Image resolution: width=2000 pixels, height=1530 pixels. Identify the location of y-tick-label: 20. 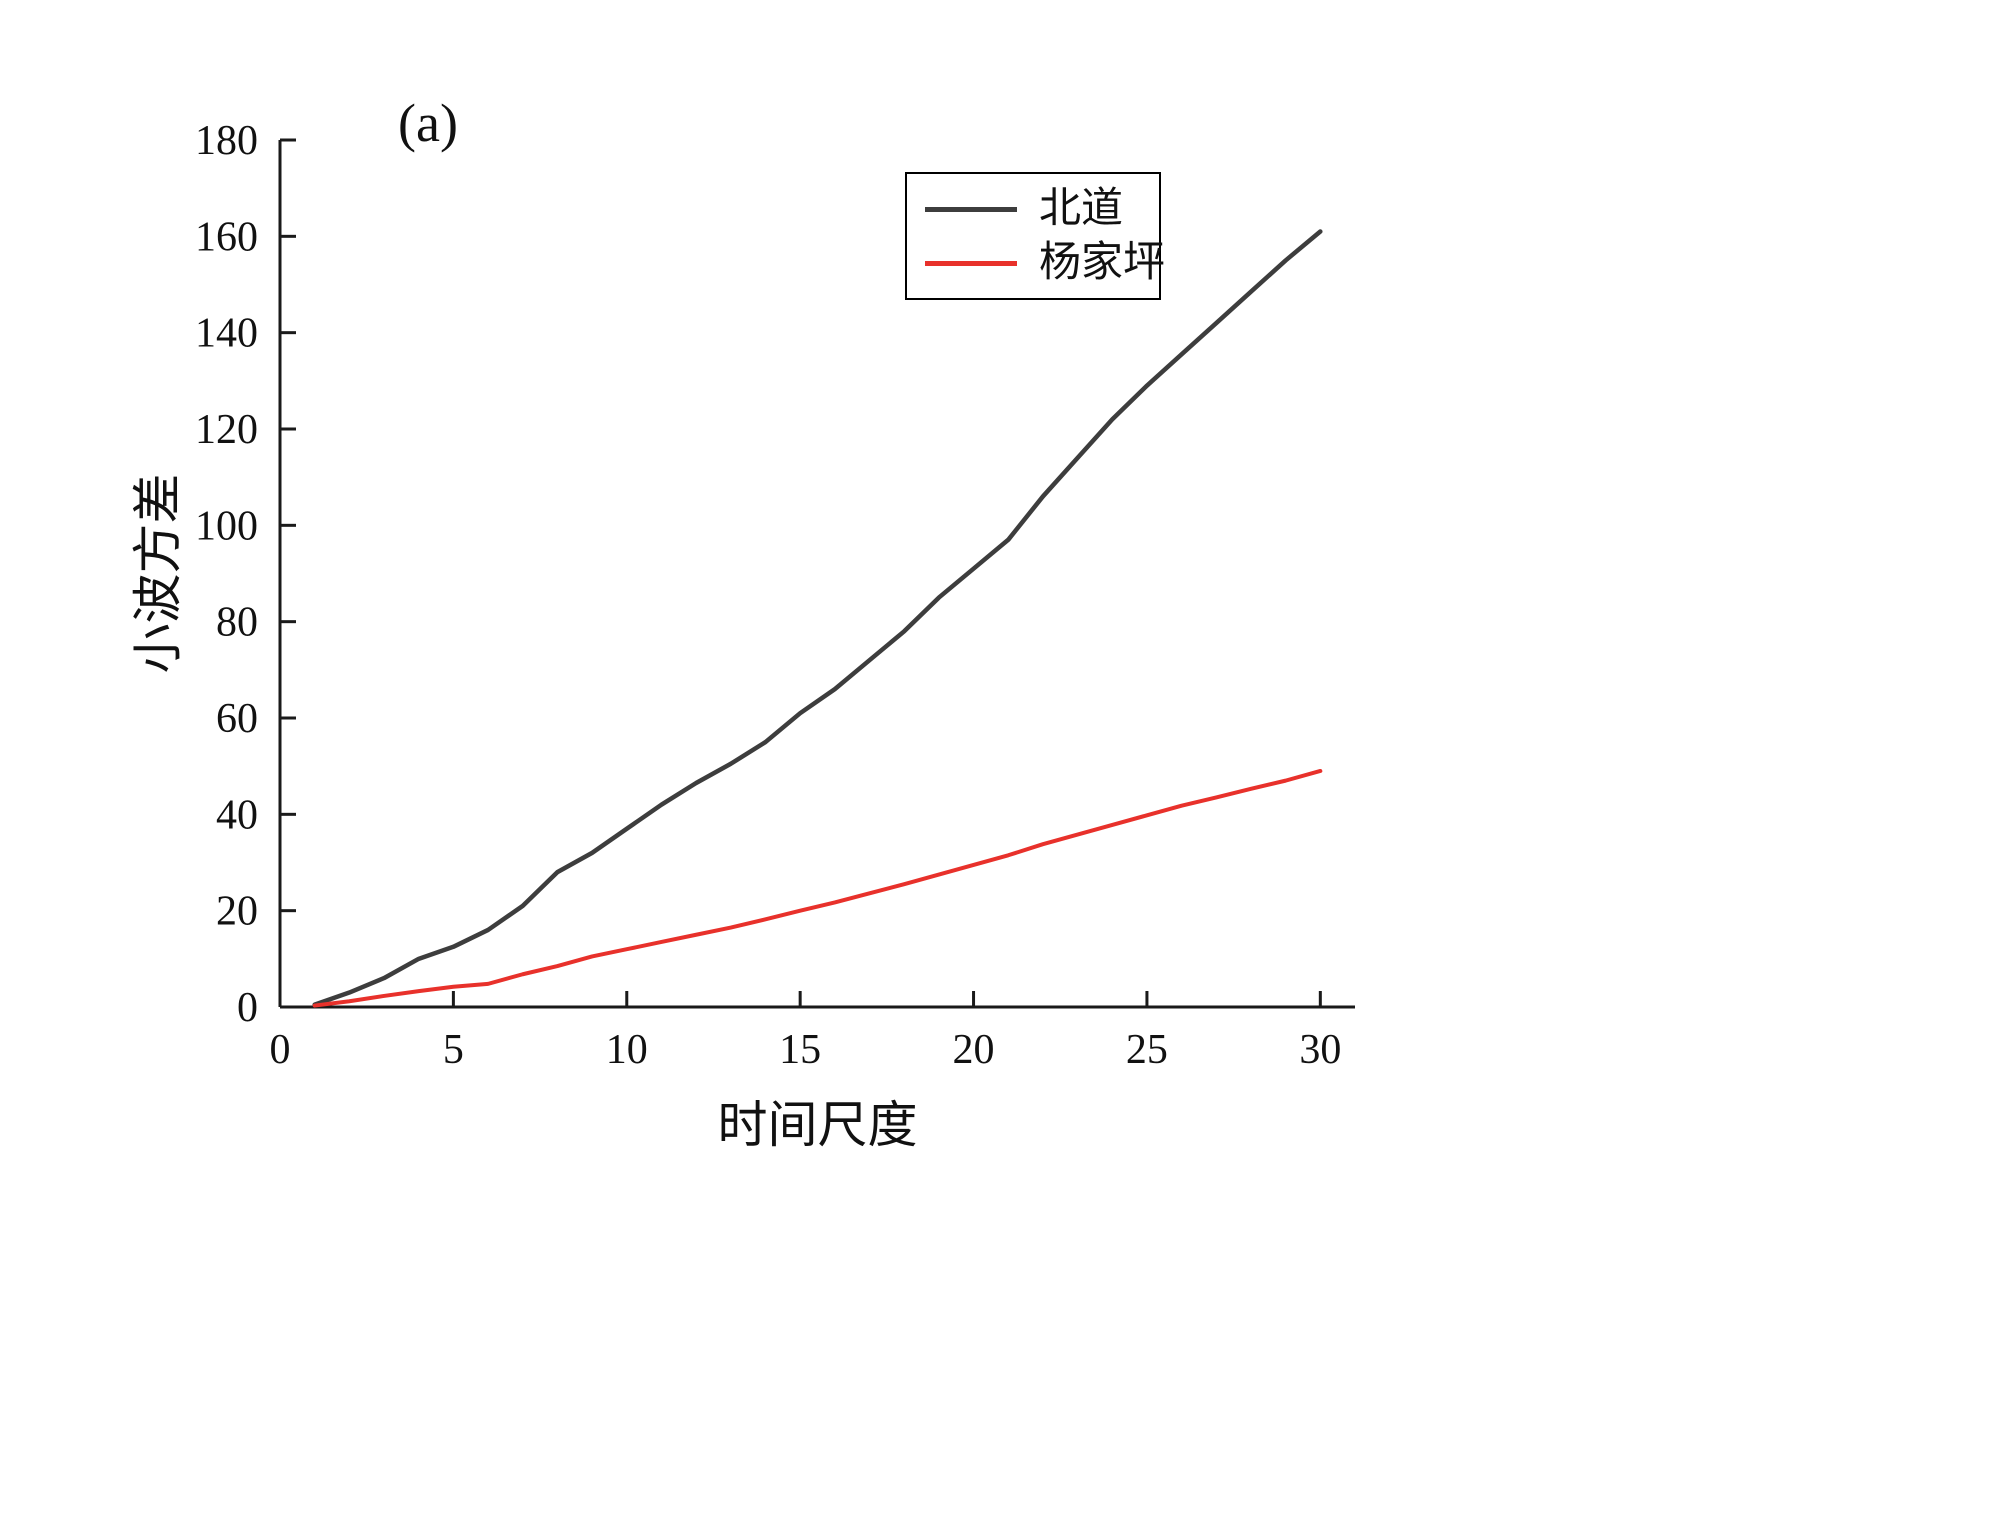
(237, 912).